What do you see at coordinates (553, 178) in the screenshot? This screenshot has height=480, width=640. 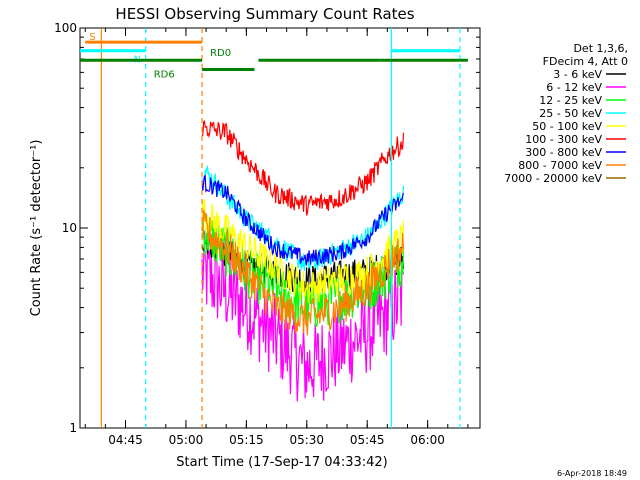 I see `legend-entry: 7000 - 20000 keV` at bounding box center [553, 178].